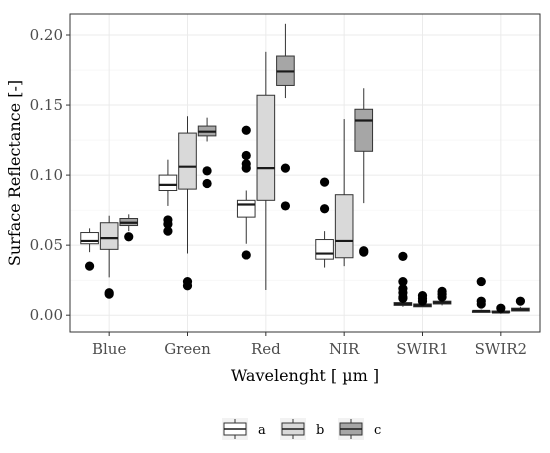  What do you see at coordinates (187, 203) in the screenshot?
I see `box-b-green` at bounding box center [187, 203].